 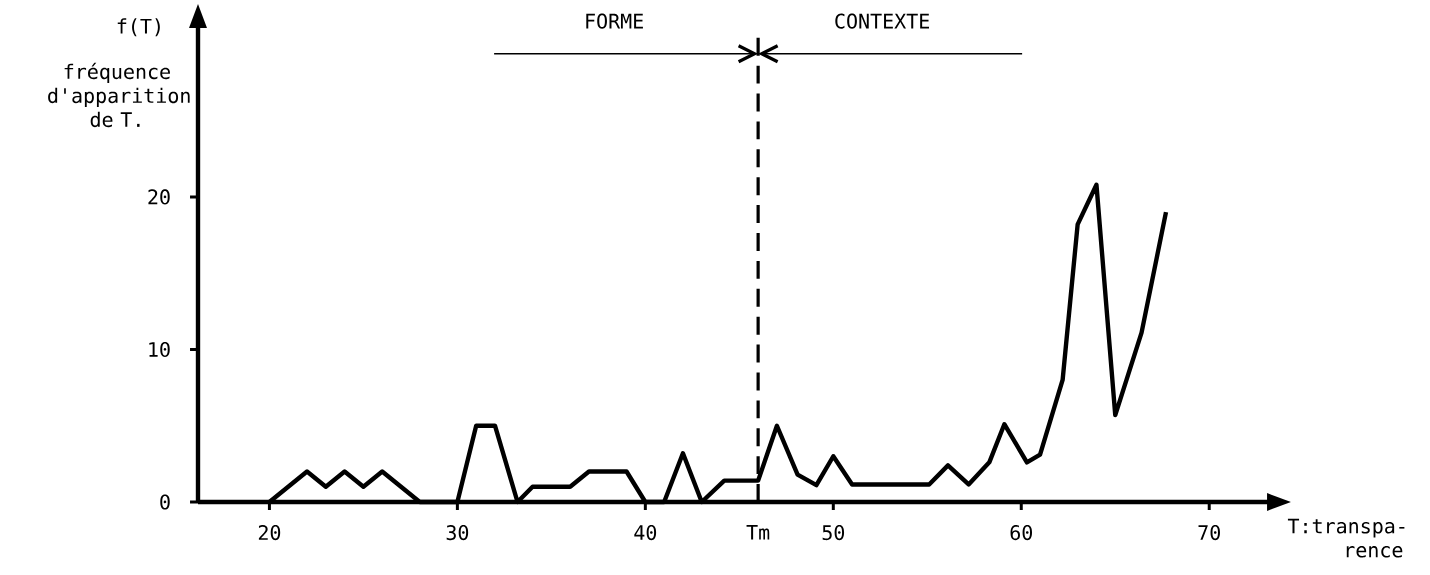 I want to click on x-tick-label: 30, so click(x=457, y=533).